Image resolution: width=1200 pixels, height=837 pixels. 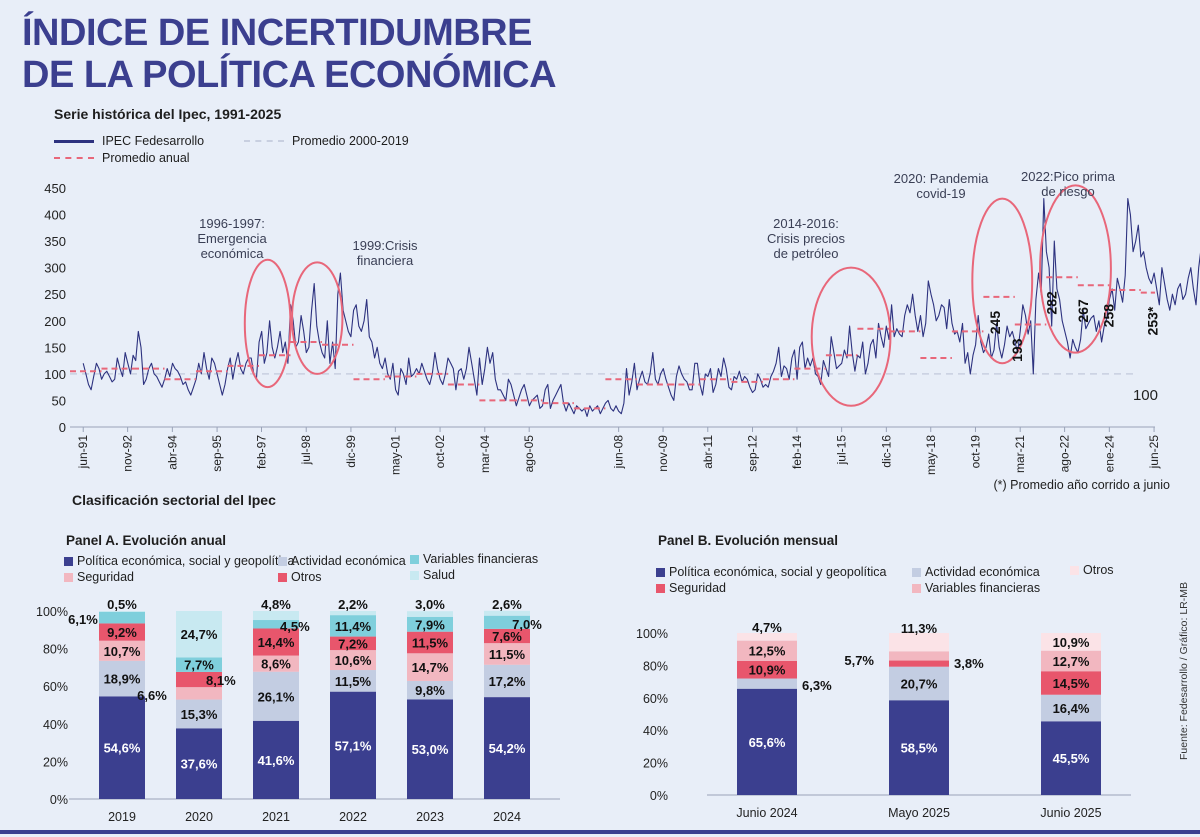 What do you see at coordinates (55, 687) in the screenshot?
I see `y-tick-label: 60%` at bounding box center [55, 687].